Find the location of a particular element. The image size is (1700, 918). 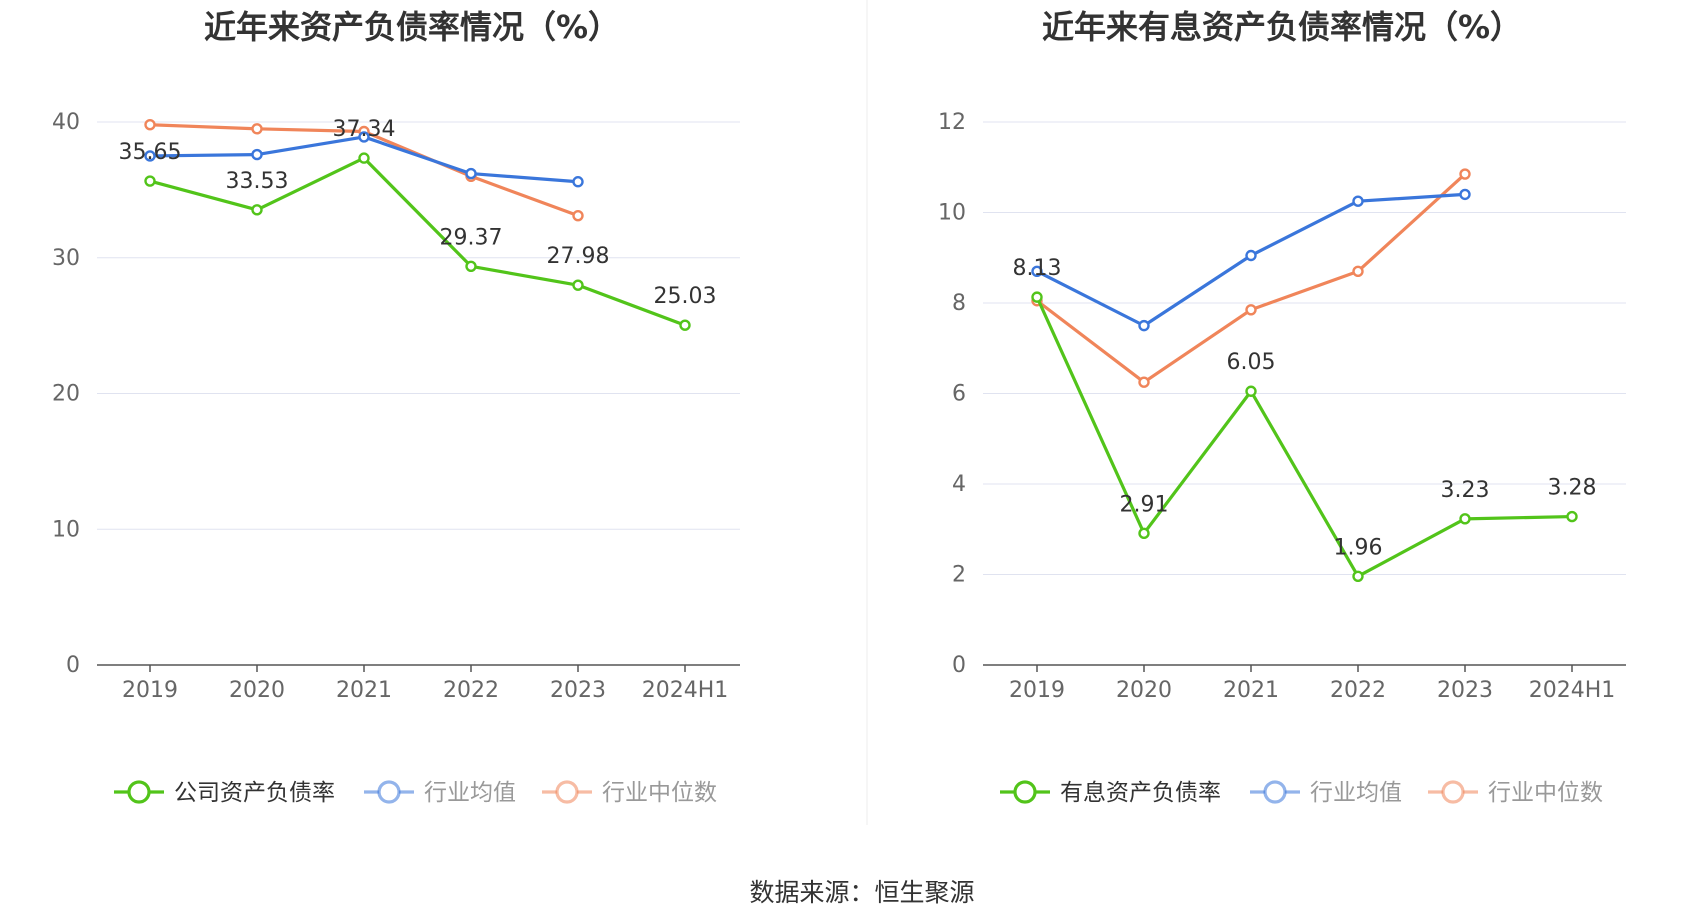

legend-item-0: 有息资产负债率 is located at coordinates (1110, 793).